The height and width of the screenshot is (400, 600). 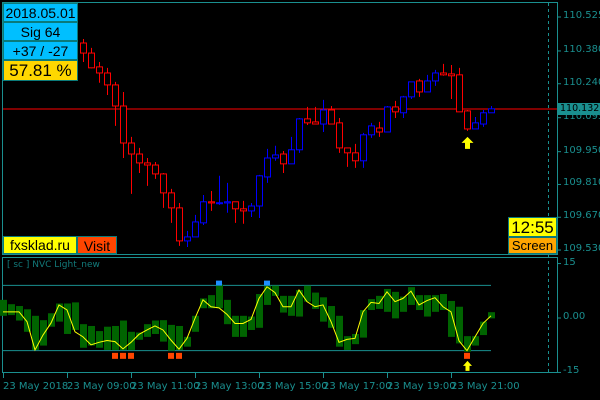 I want to click on site-label: fxsklad.ru, so click(x=40, y=245).